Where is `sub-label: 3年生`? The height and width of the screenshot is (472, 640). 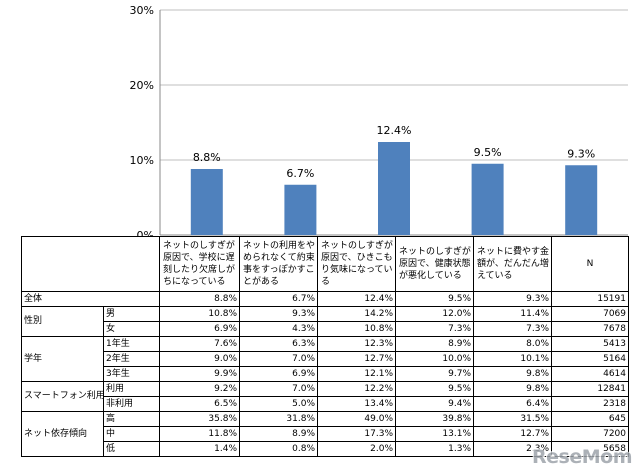
sub-label: 3年生 is located at coordinates (131, 374).